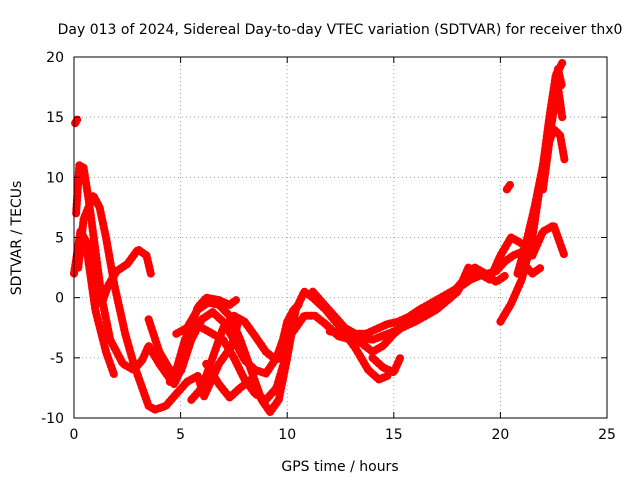  What do you see at coordinates (55, 118) in the screenshot?
I see `y-tick-label: 15` at bounding box center [55, 118].